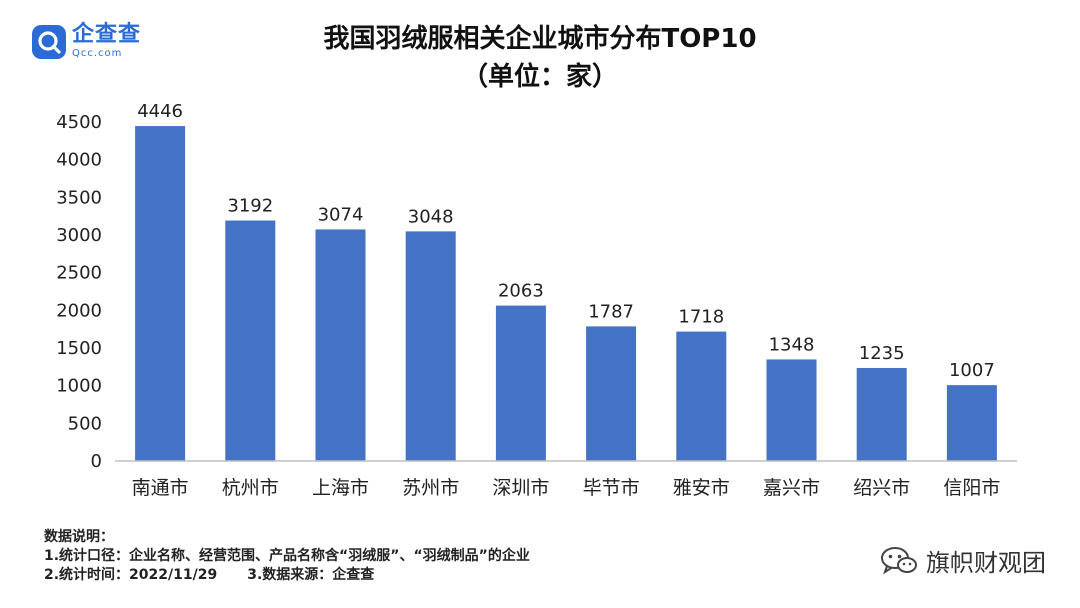 The image size is (1080, 608). Describe the element at coordinates (791, 488) in the screenshot. I see `x-tick-label: 嘉兴市` at that location.